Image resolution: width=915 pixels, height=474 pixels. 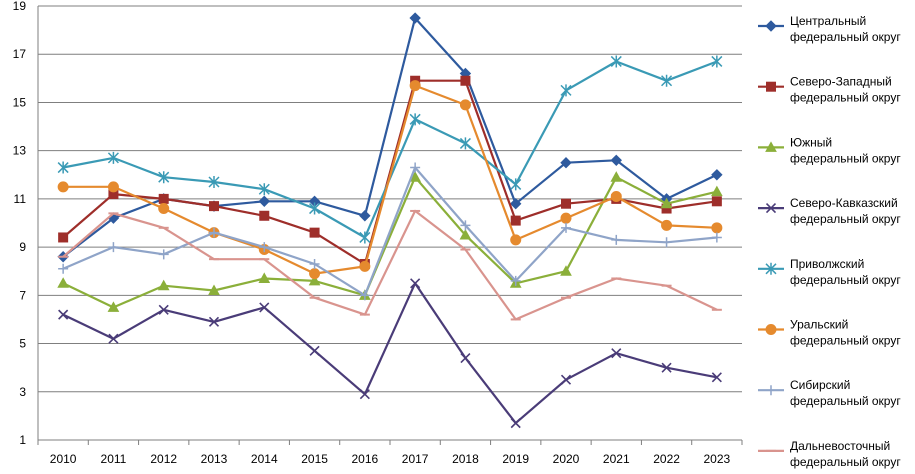 What do you see at coordinates (841, 82) in the screenshot?
I see `legend-label: Северо-Западный` at bounding box center [841, 82].